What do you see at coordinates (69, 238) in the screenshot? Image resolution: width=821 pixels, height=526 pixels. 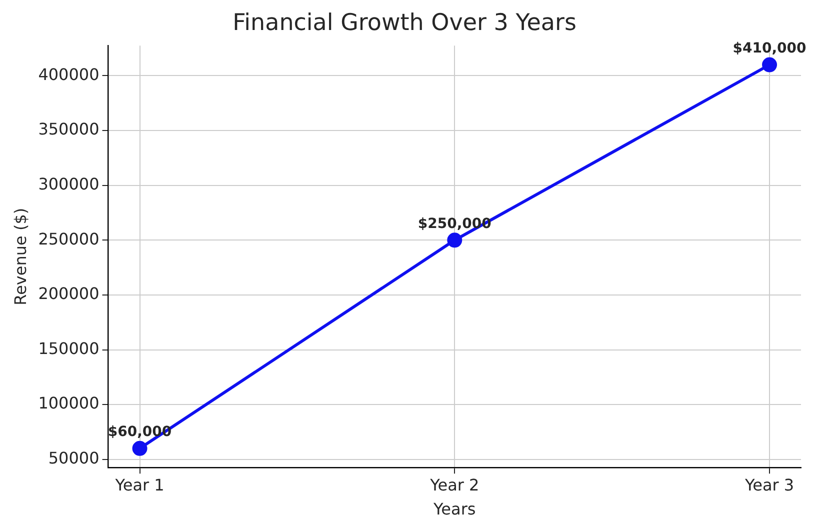 I see `y-tick-label: 250000` at bounding box center [69, 238].